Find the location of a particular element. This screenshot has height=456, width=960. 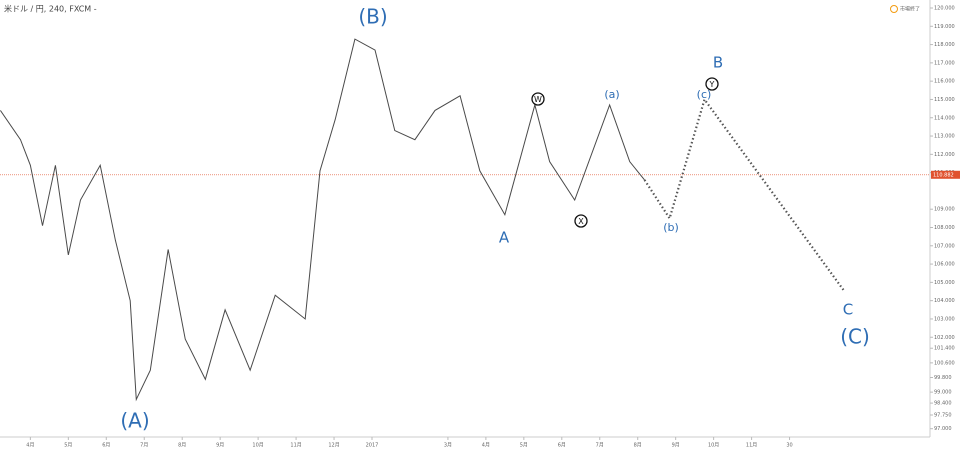

wave-label: A is located at coordinates (504, 238).